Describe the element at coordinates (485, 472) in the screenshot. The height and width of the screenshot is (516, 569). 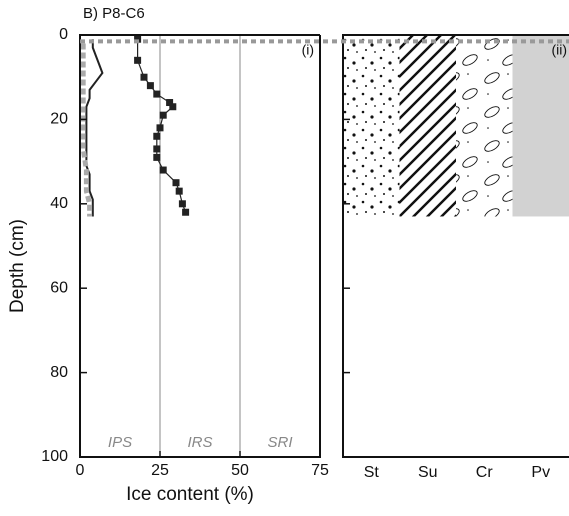
I see `x-tick-label: Cr` at that location.